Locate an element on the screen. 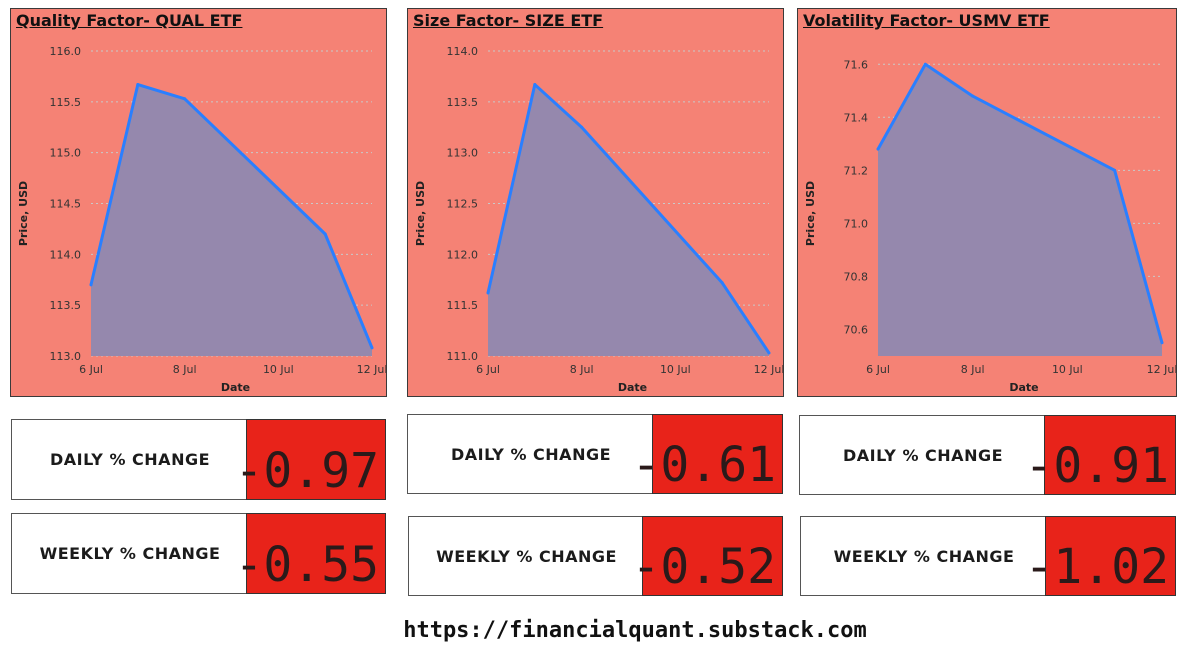  usmv-chart-title: Volatility Factor- USMV ETF is located at coordinates (926, 20).